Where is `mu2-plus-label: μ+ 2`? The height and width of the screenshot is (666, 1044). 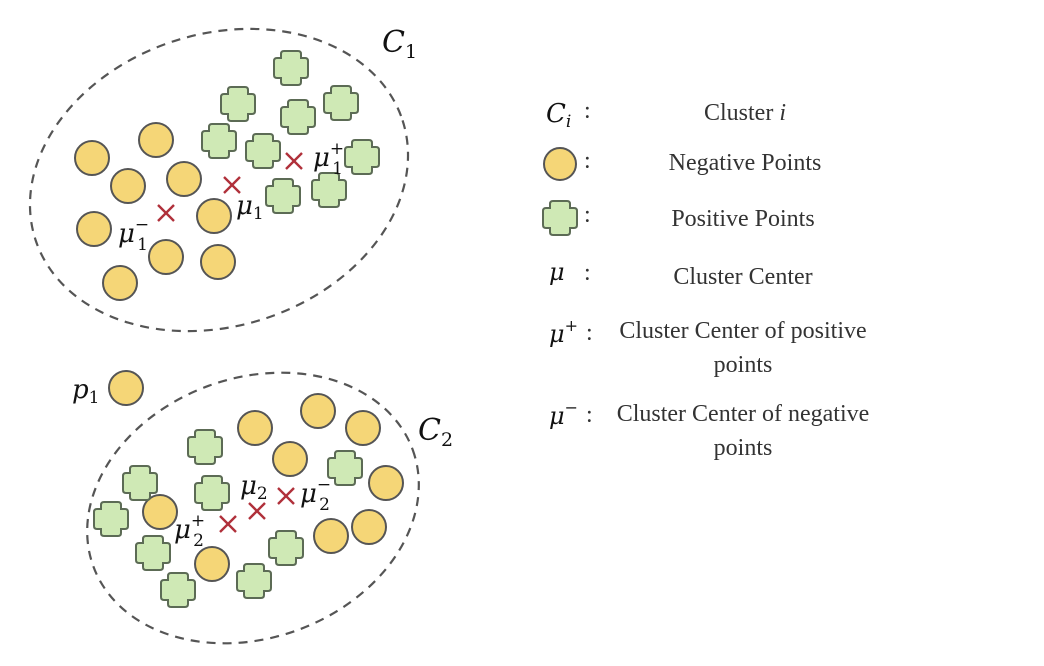 mu2-plus-label: μ+ 2 is located at coordinates (189, 531).